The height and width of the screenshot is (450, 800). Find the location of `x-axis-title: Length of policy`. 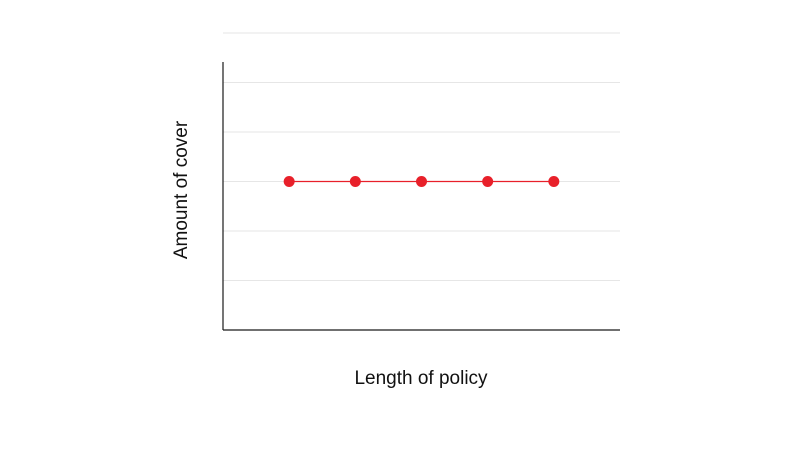

x-axis-title: Length of policy is located at coordinates (421, 378).